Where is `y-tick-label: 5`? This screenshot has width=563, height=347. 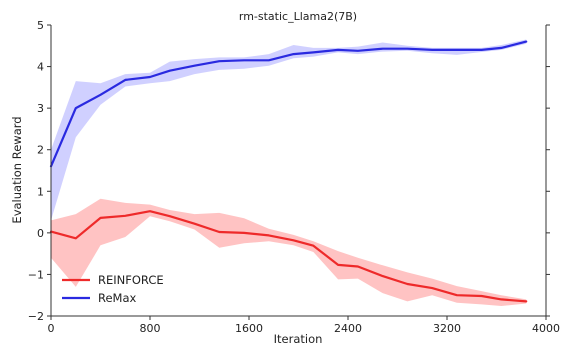
y-tick-label: 5 is located at coordinates (40, 25).